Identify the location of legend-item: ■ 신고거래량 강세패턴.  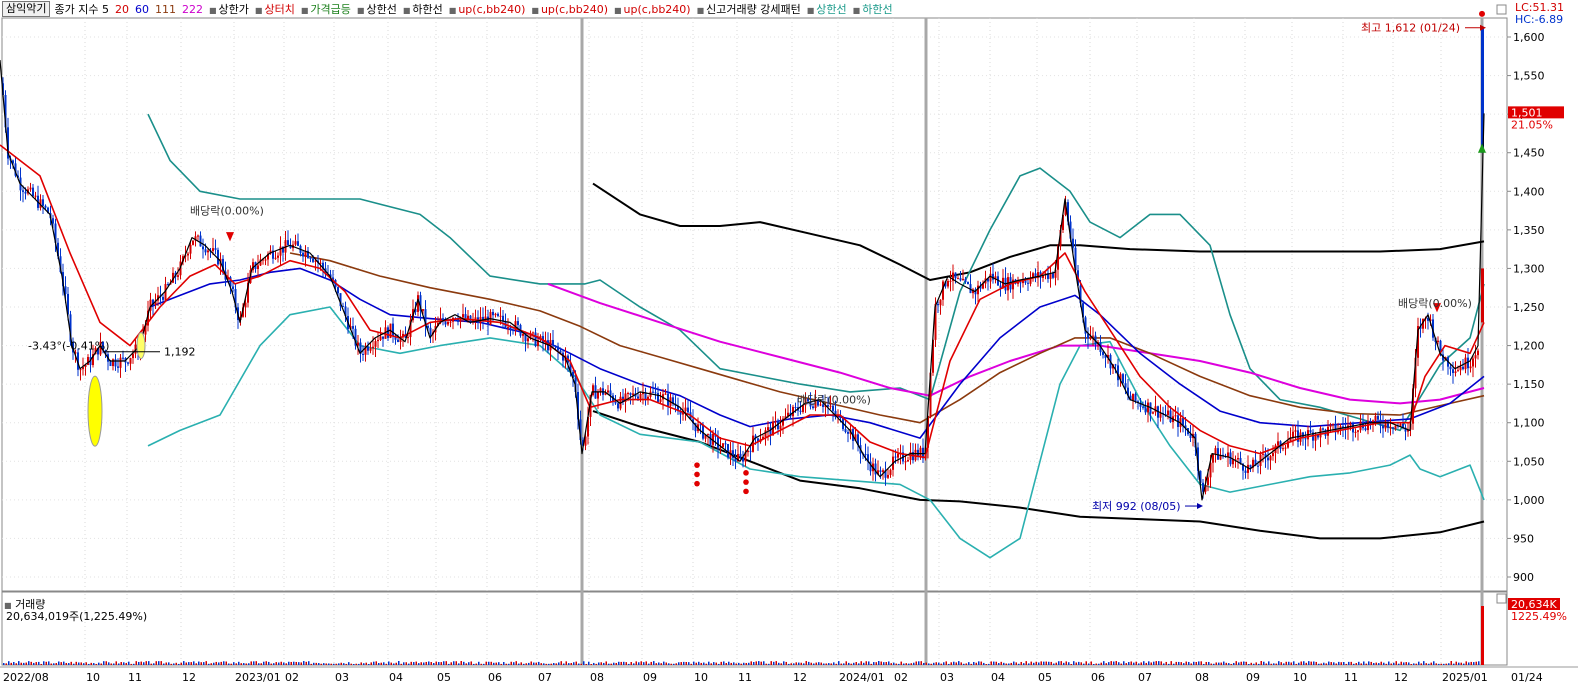
(749, 9).